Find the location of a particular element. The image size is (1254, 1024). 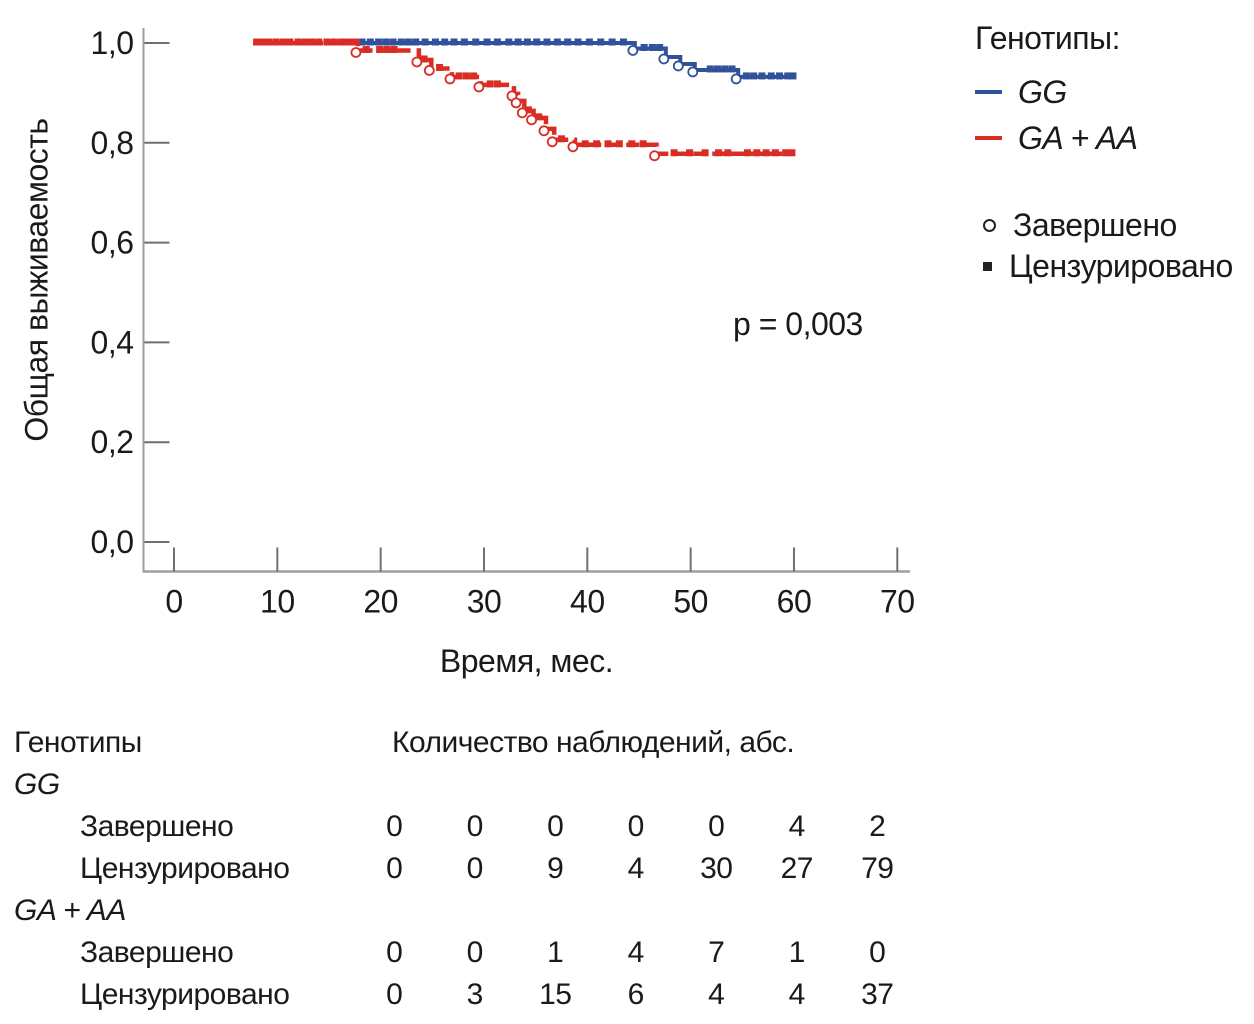

y-tick-label: 0,8 is located at coordinates (112, 143).